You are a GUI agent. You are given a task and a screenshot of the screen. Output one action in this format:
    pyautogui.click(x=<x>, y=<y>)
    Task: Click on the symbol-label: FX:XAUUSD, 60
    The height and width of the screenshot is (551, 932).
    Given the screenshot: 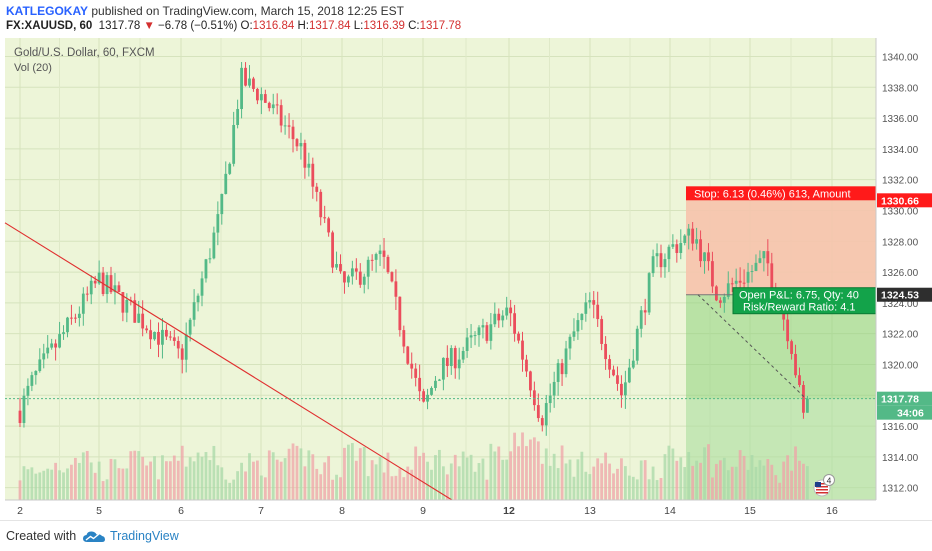 What is the action you would take?
    pyautogui.click(x=49, y=26)
    